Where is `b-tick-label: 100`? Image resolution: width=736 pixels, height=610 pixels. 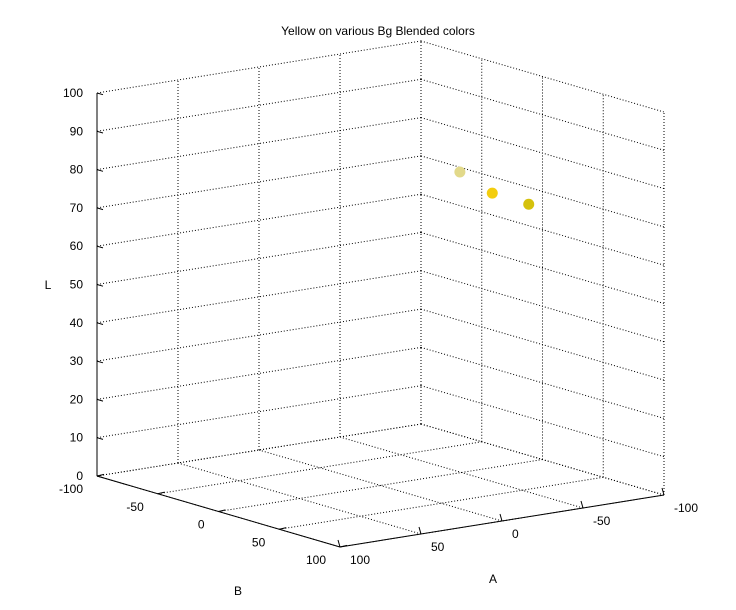
b-tick-label: 100 is located at coordinates (316, 560).